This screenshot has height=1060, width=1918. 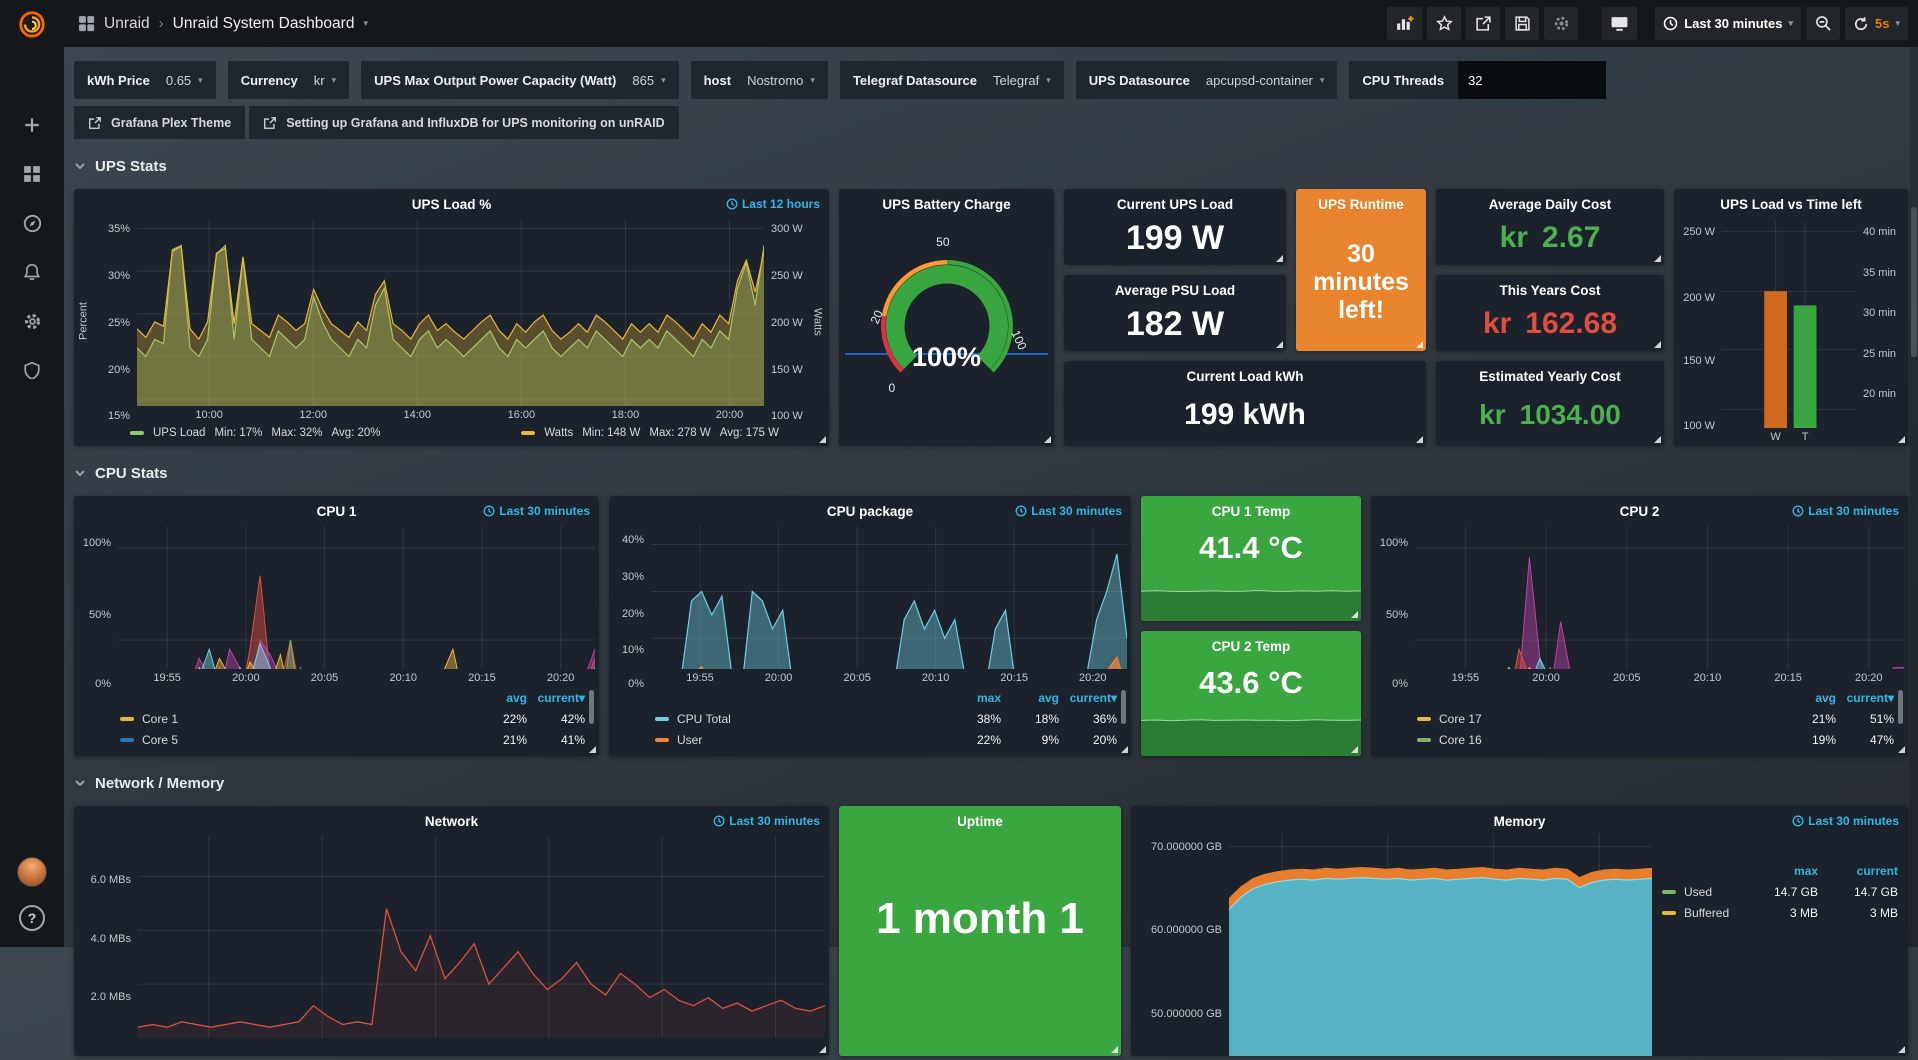 I want to click on refresh-icon, so click(x=1861, y=24).